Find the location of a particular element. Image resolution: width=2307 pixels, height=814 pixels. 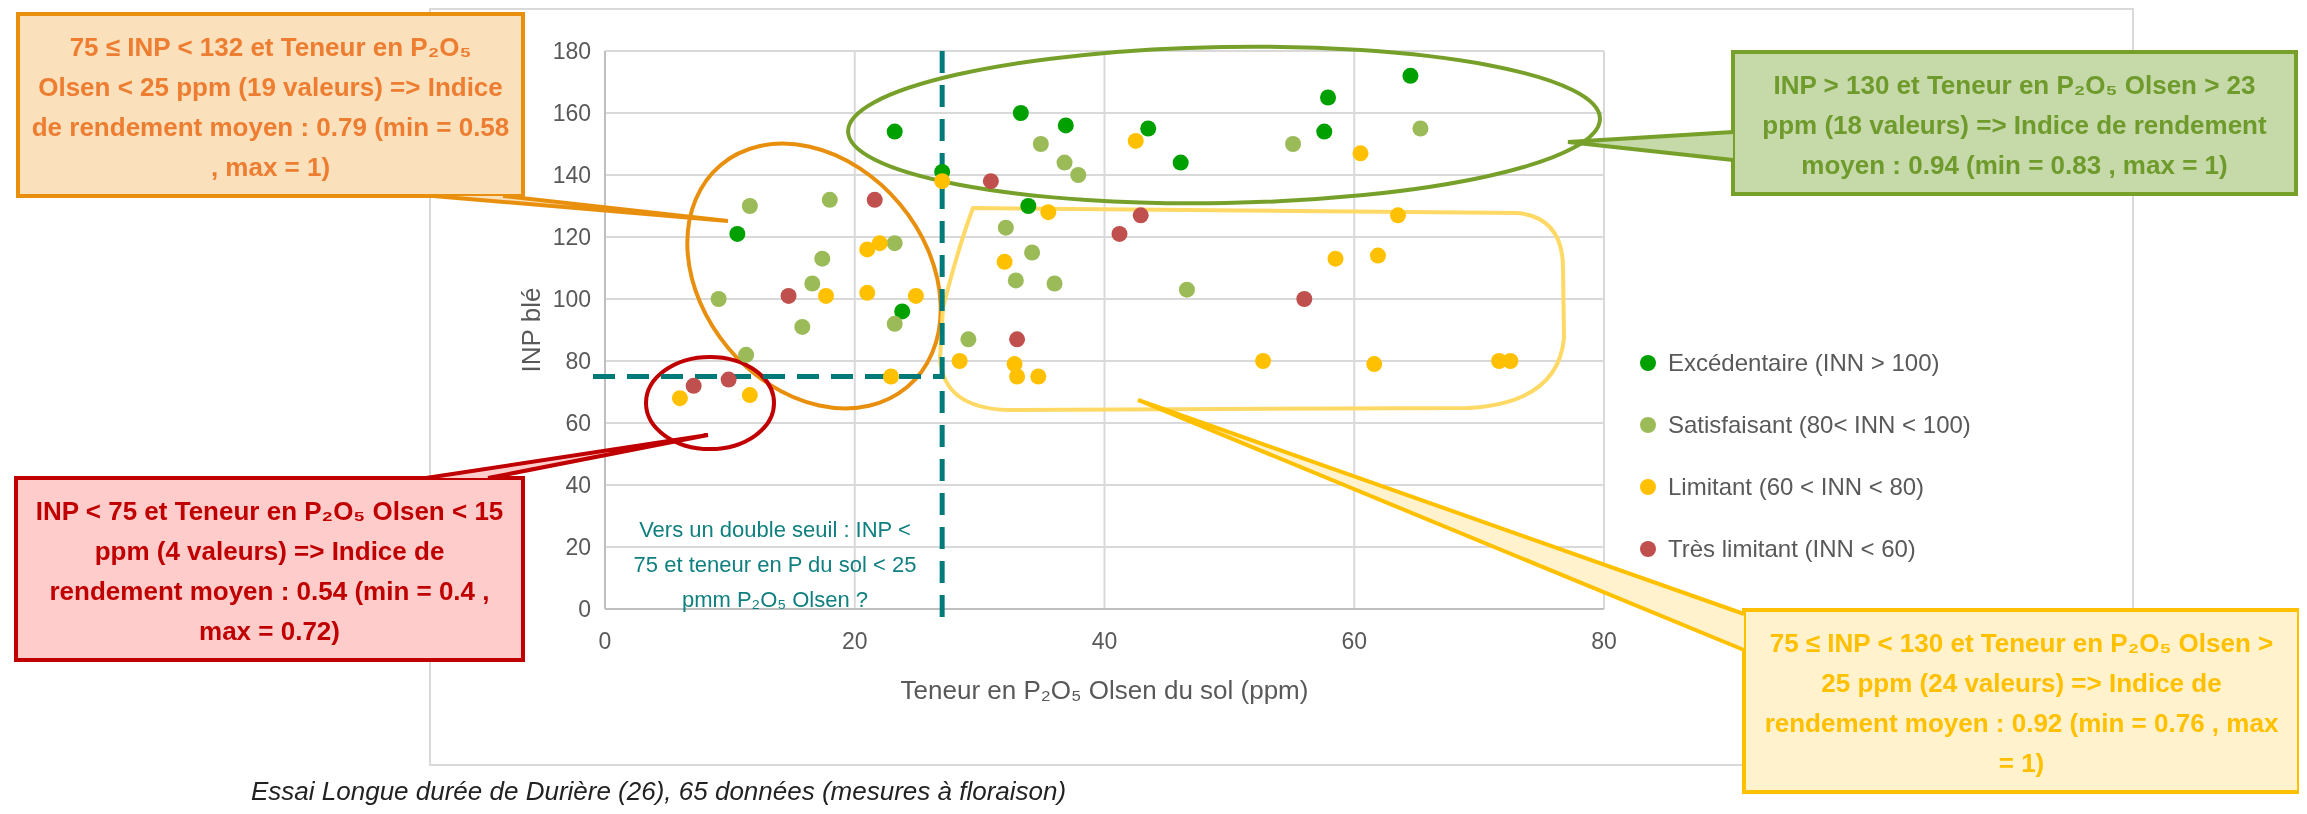

y-tick-label: 100 is located at coordinates (571, 299).